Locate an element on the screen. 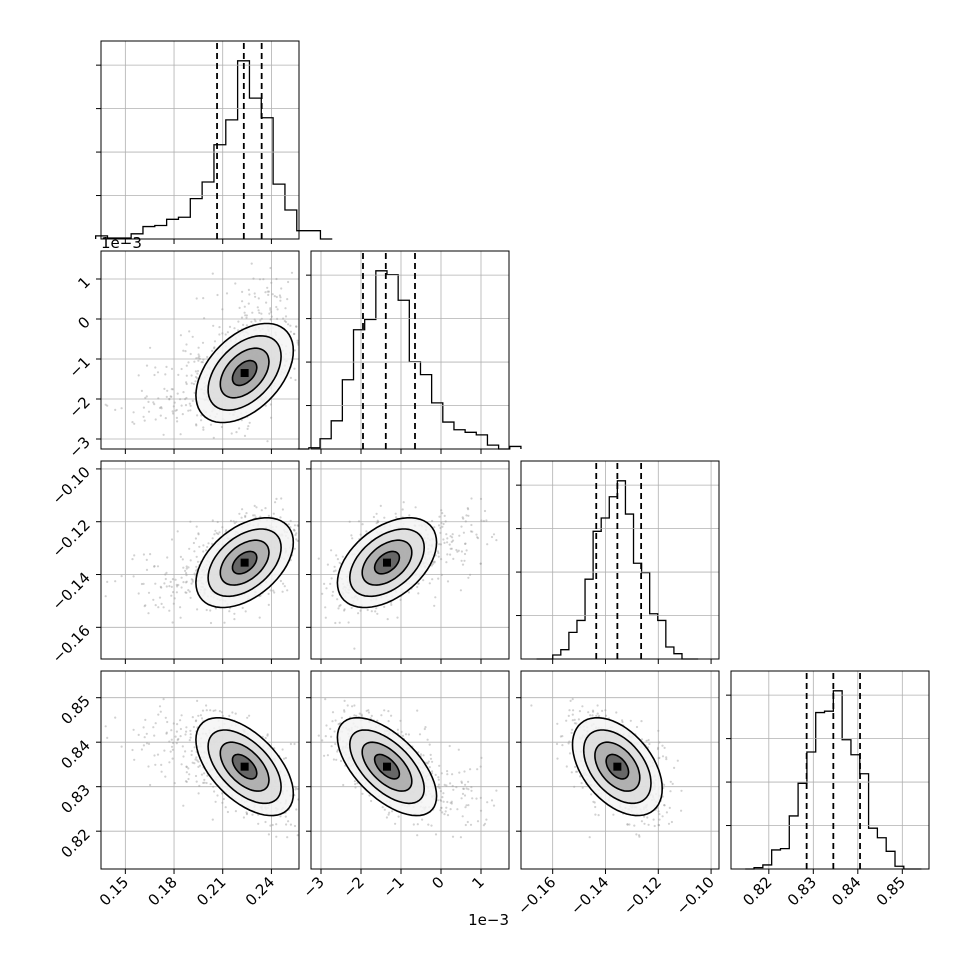  xtick-label-0-1: 0.18 is located at coordinates (163, 891).